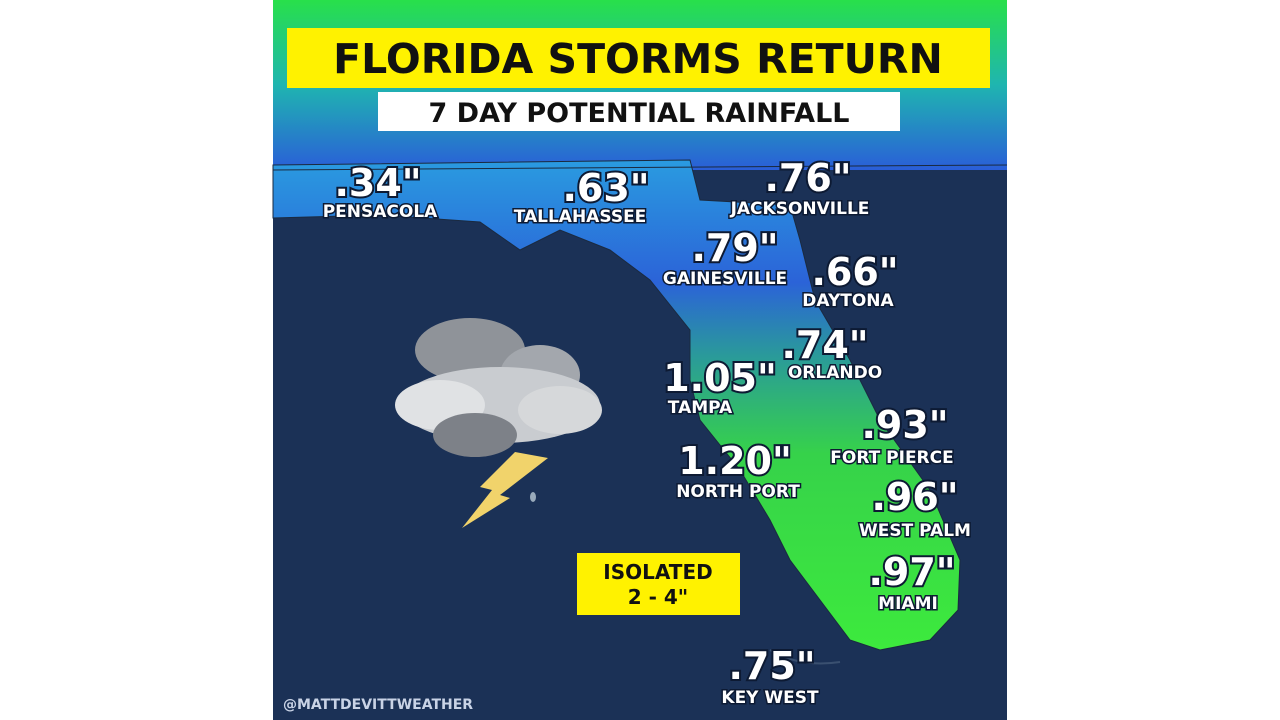  Describe the element at coordinates (734, 248) in the screenshot. I see `rain-amount: .79"` at that location.